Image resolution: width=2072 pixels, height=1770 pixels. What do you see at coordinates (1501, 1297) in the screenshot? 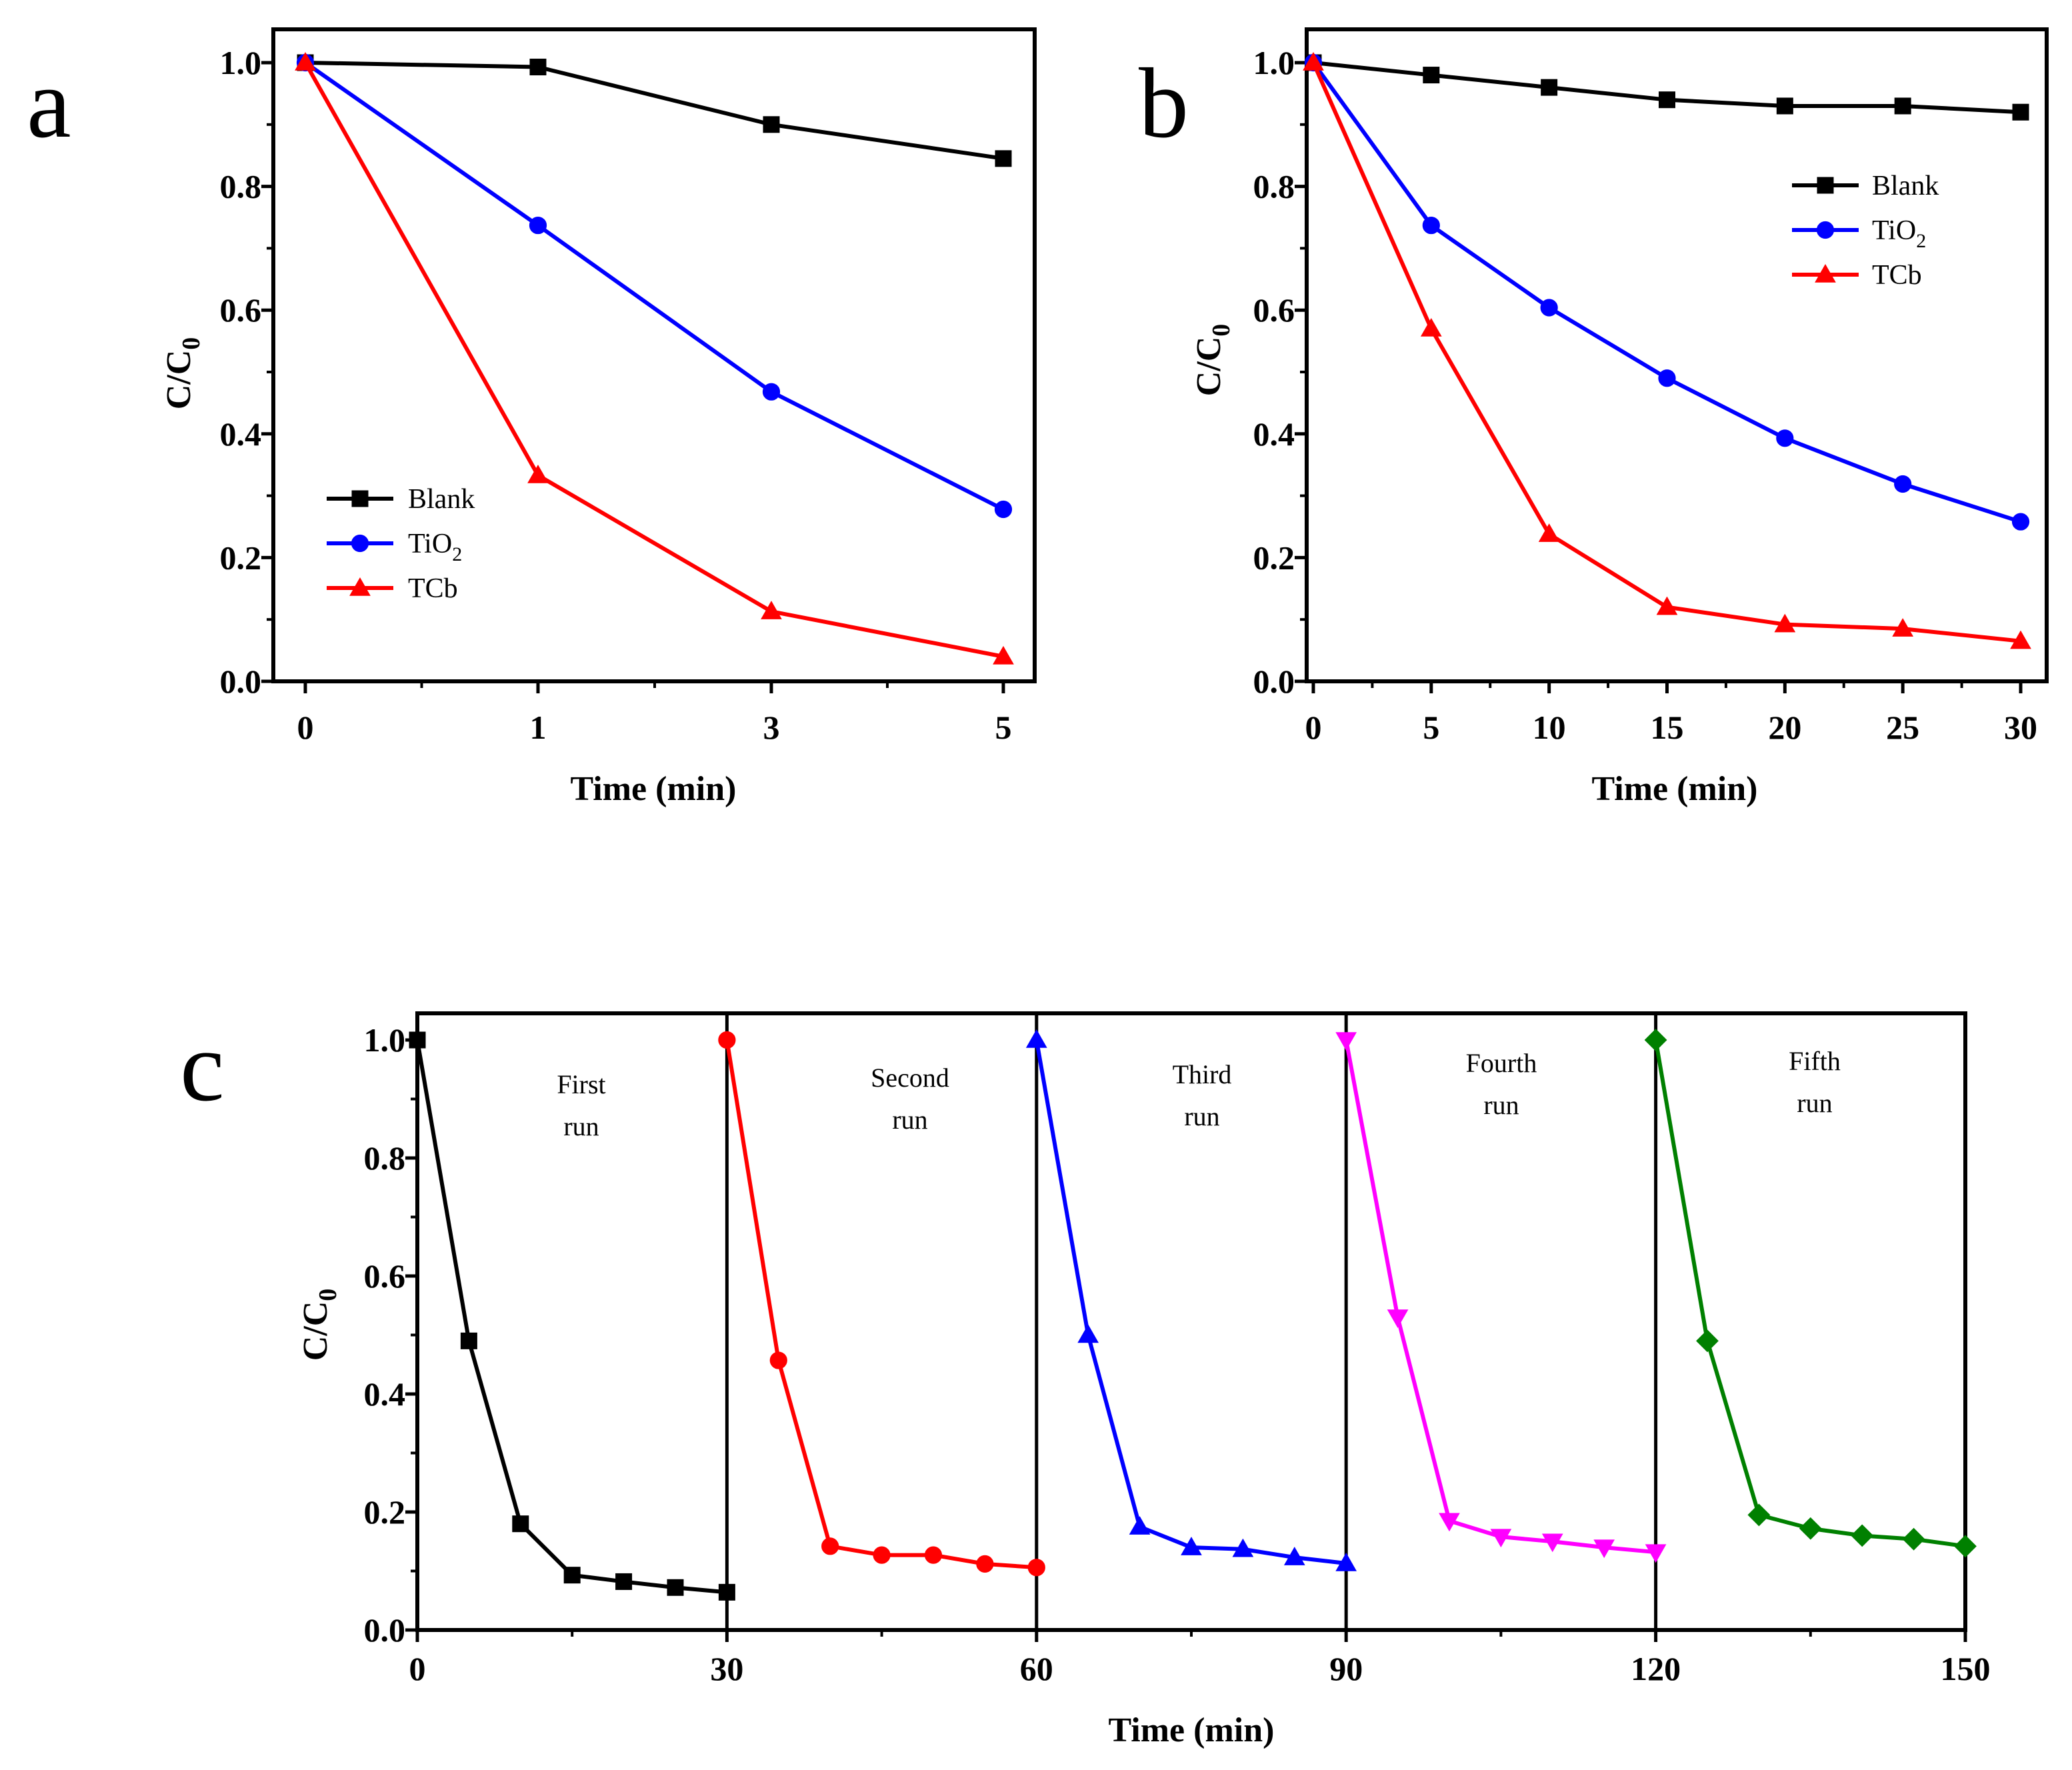
I see `series-fourth-run: Fourth run` at bounding box center [1501, 1297].